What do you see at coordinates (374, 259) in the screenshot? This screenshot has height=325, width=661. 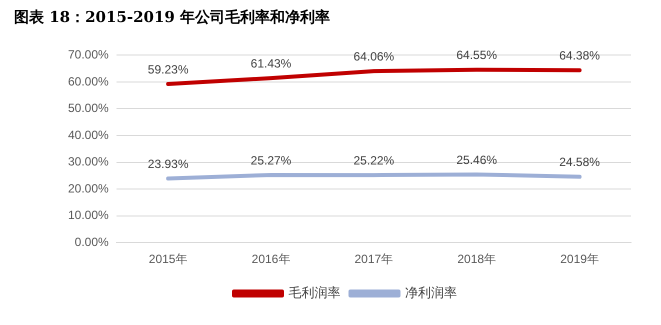 I see `x-tick-label: 2017年` at bounding box center [374, 259].